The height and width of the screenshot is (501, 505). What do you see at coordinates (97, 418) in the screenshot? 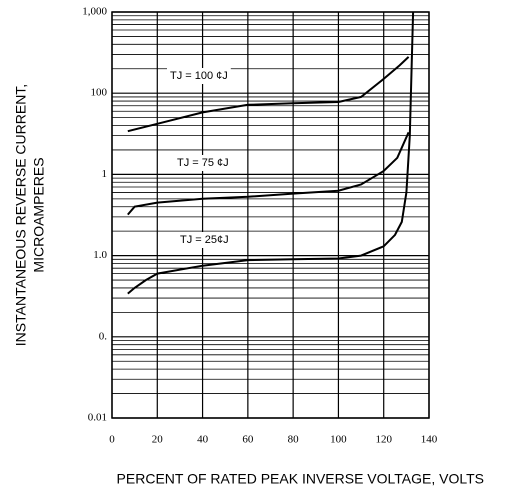
I see `y-tick-label: 0.01` at bounding box center [97, 418].